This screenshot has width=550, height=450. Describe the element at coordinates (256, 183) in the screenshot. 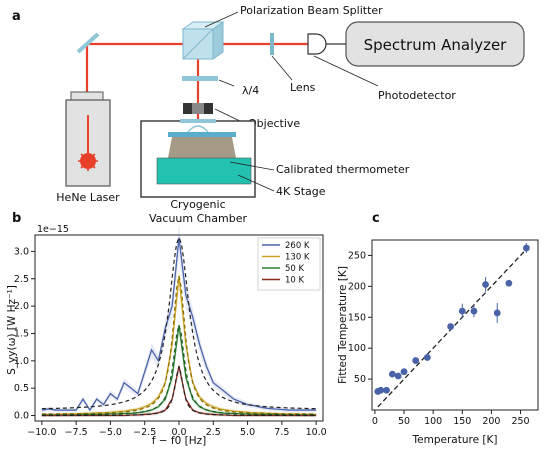

I see `stage-pointer` at that location.